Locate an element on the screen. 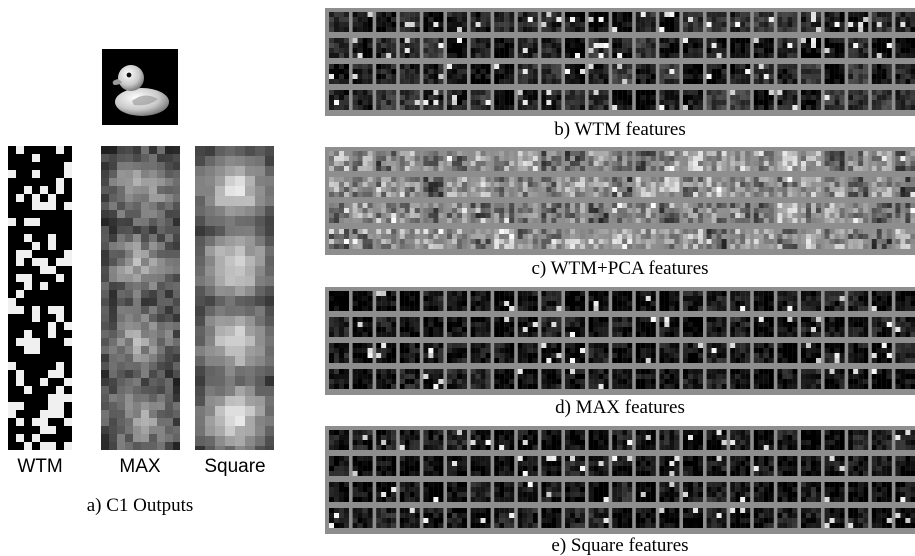 The width and height of the screenshot is (915, 556). wtm-pca-features-caption: c) WTM+PCA features is located at coordinates (620, 268).